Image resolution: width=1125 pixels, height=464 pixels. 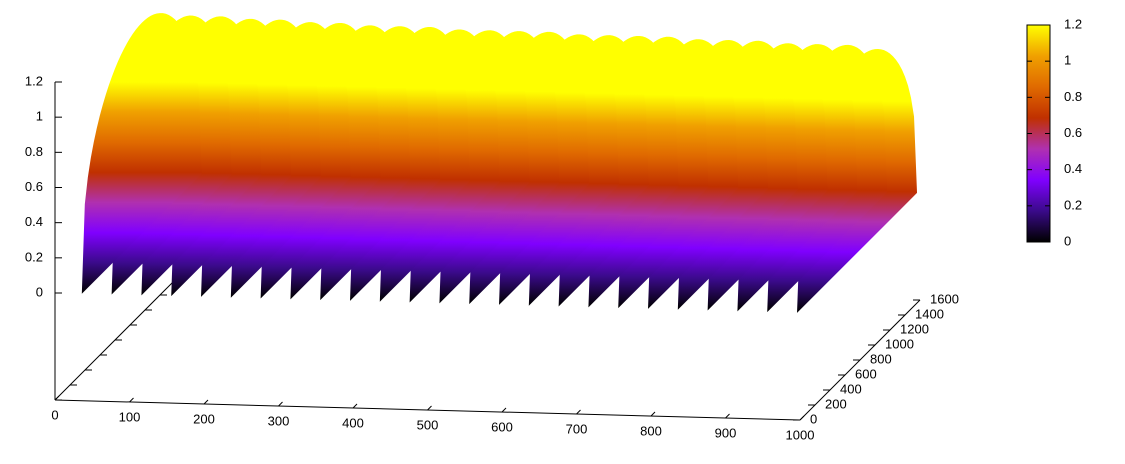 What do you see at coordinates (204, 418) in the screenshot?
I see `x-tick-label: 200` at bounding box center [204, 418].